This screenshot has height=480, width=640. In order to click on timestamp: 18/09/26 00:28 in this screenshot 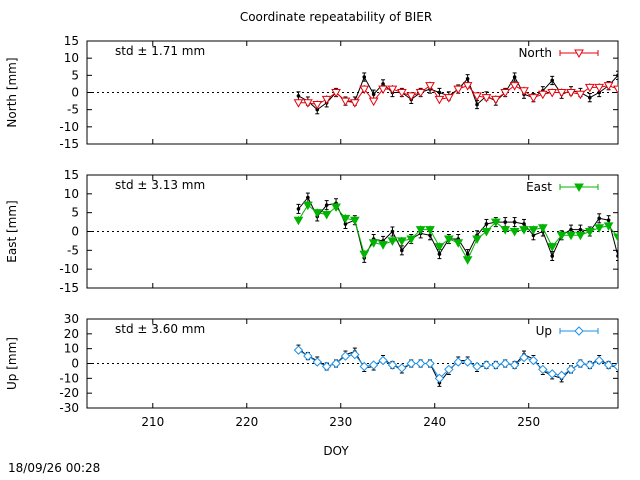, I will do `click(54, 468)`.